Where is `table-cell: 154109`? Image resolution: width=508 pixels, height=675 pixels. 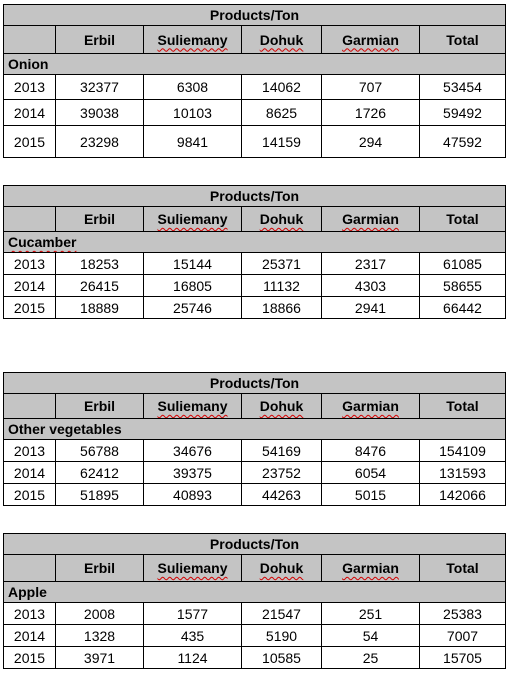
table-cell: 154109 is located at coordinates (462, 450).